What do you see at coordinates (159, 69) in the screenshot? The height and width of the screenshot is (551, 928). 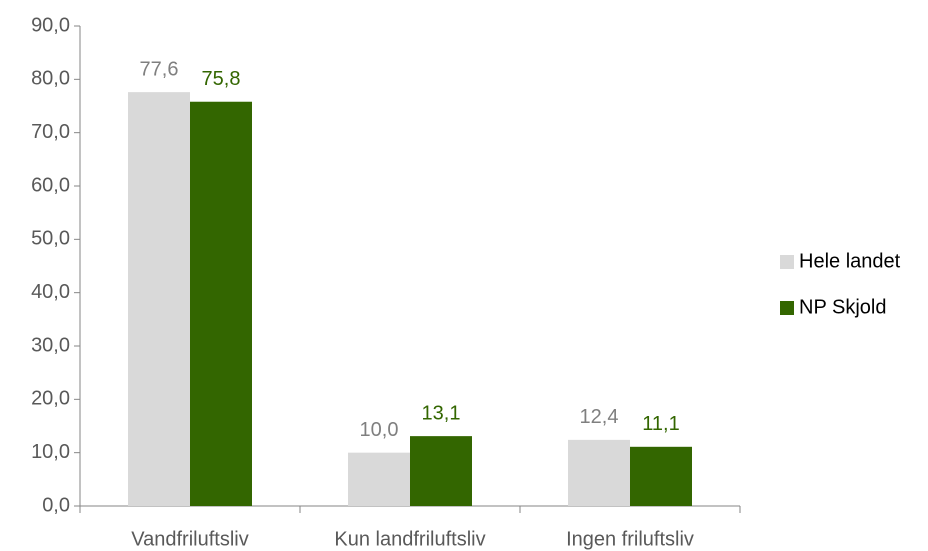 I see `value-label: 77,6` at bounding box center [159, 69].